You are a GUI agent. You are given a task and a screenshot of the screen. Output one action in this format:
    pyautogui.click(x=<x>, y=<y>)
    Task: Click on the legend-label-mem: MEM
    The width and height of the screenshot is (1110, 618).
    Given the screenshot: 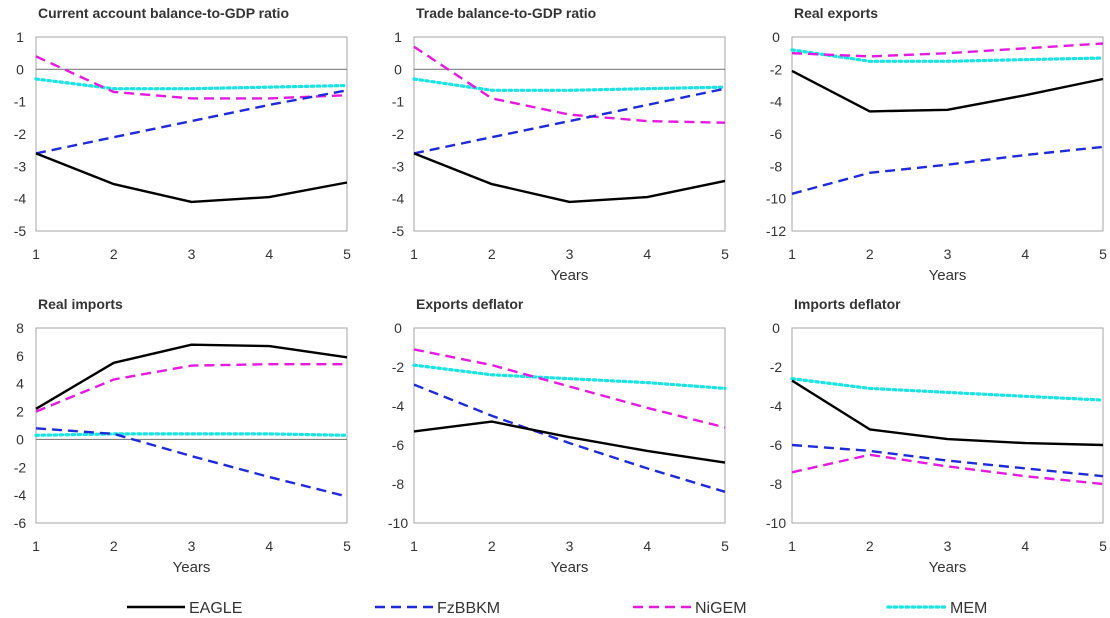 What is the action you would take?
    pyautogui.click(x=968, y=608)
    